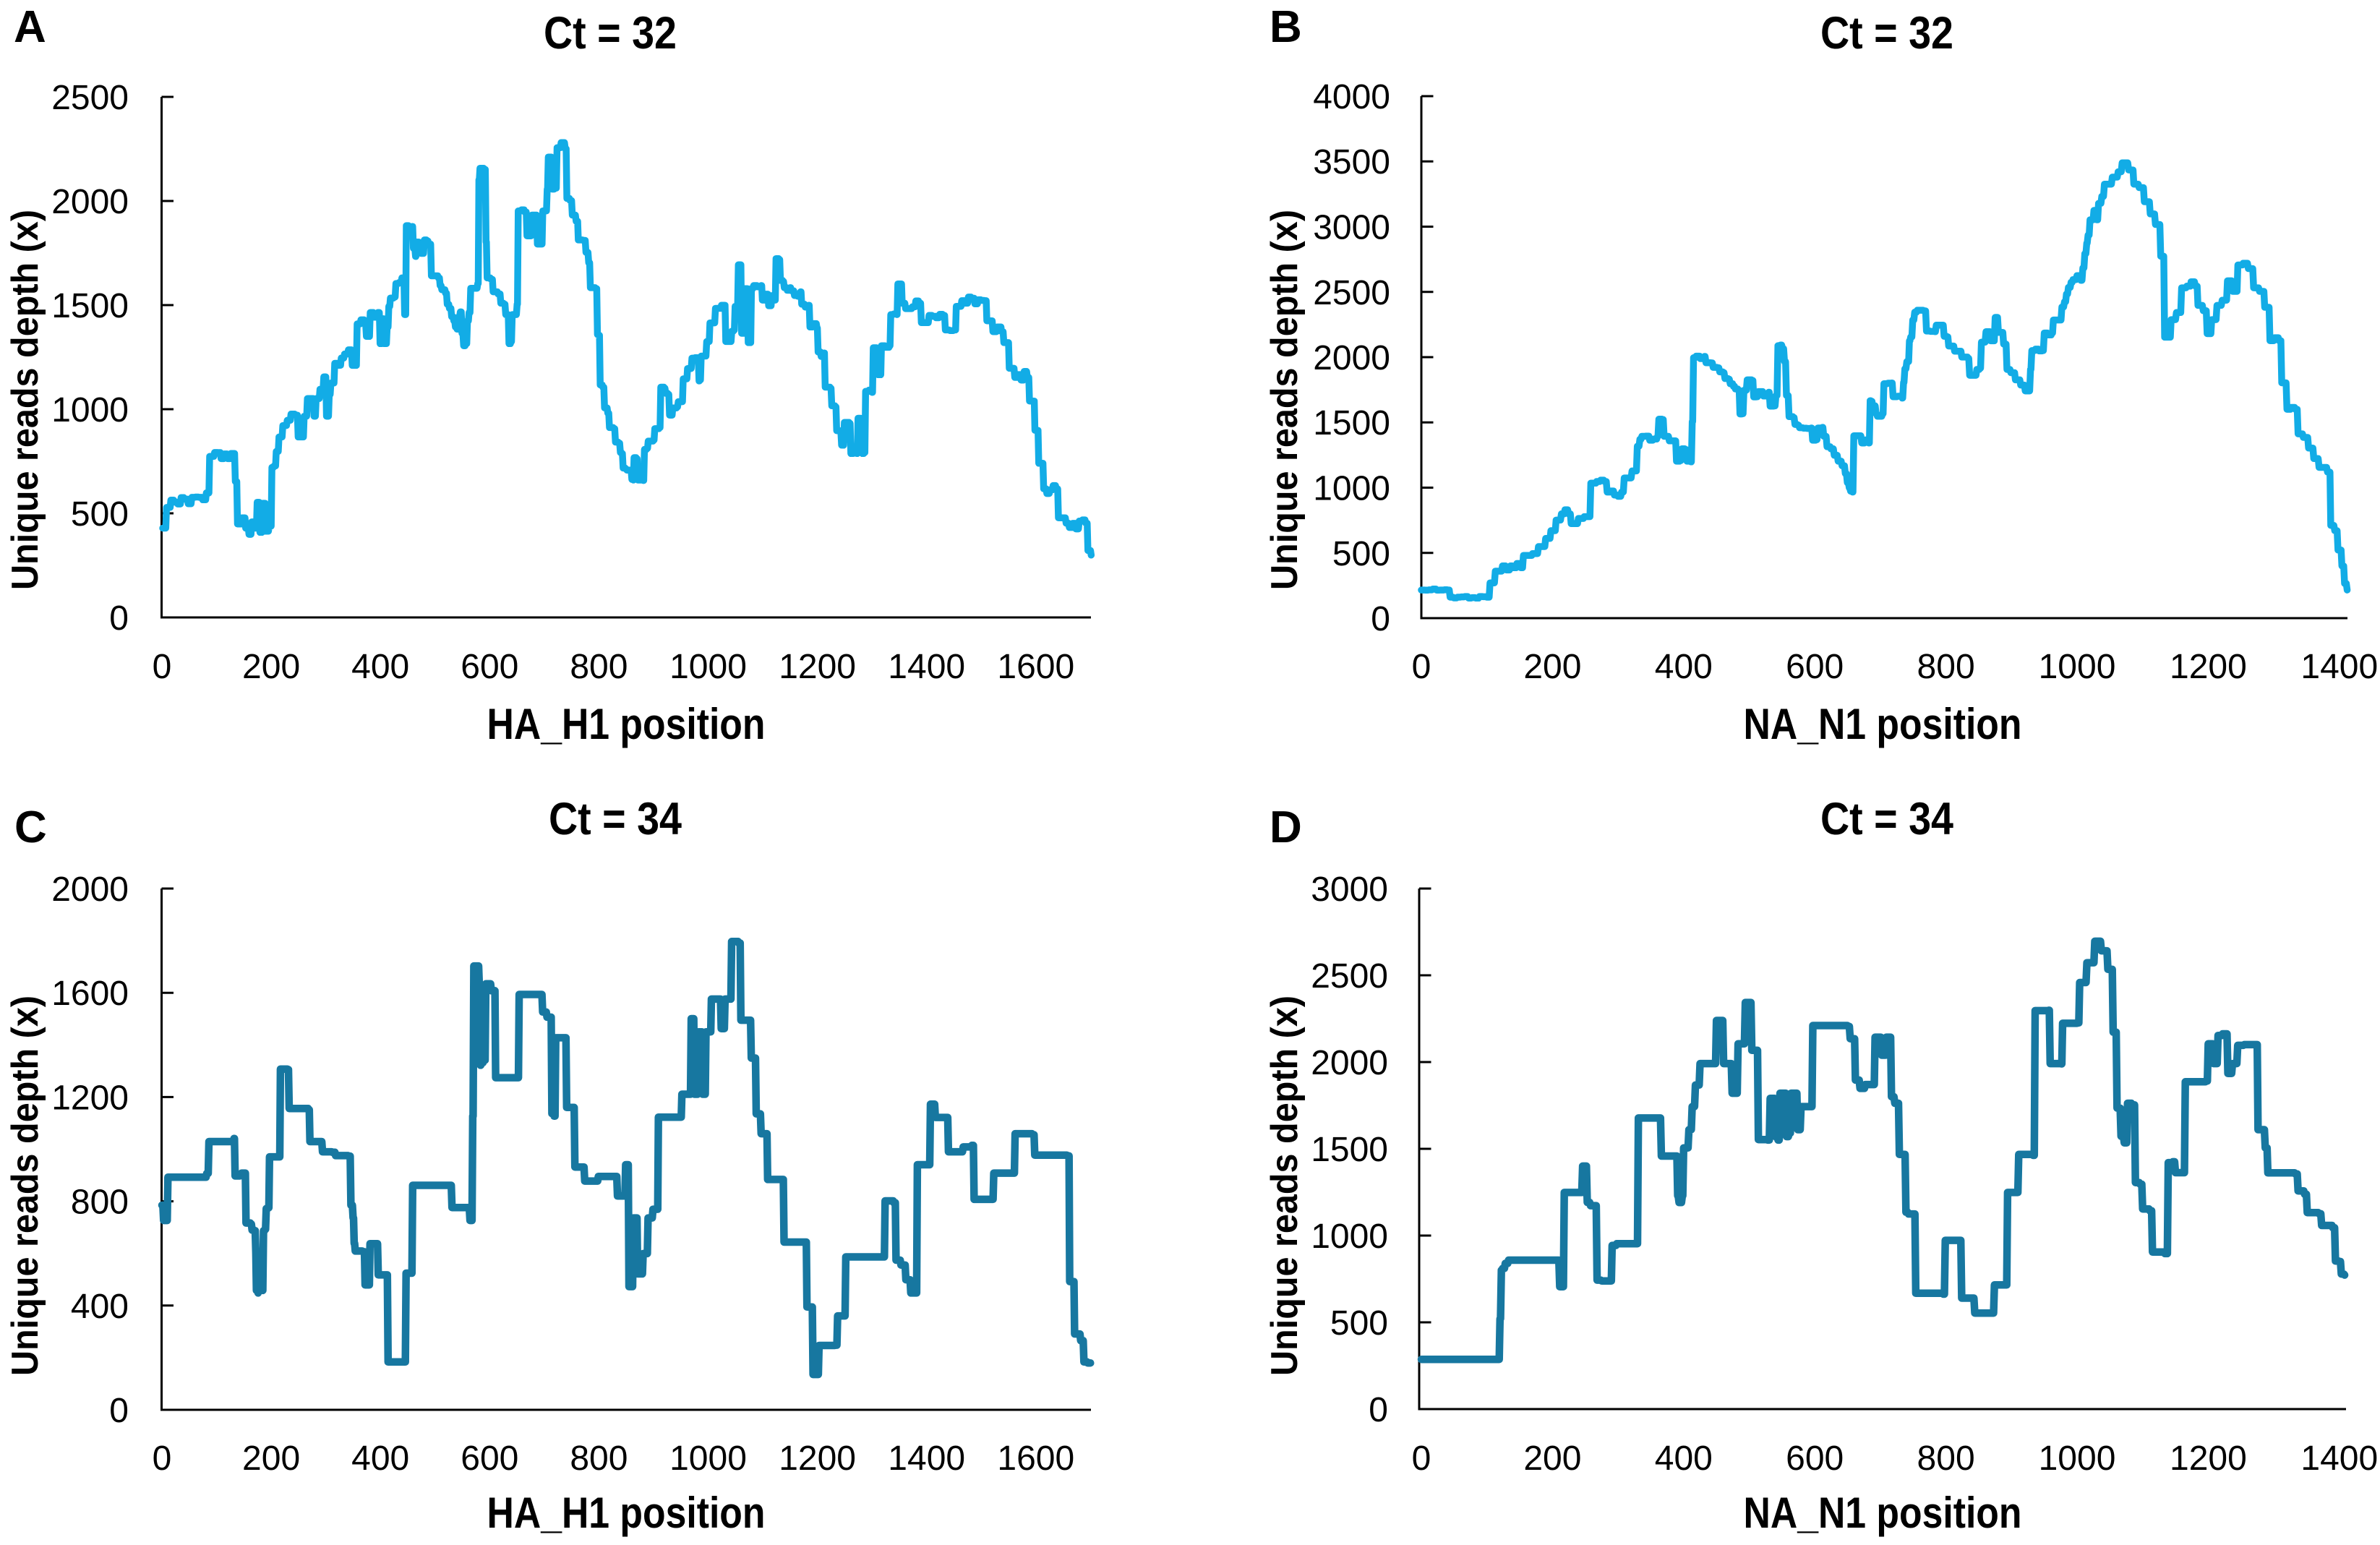  What do you see at coordinates (31, 827) in the screenshot?
I see `svg-text: C` at bounding box center [31, 827].